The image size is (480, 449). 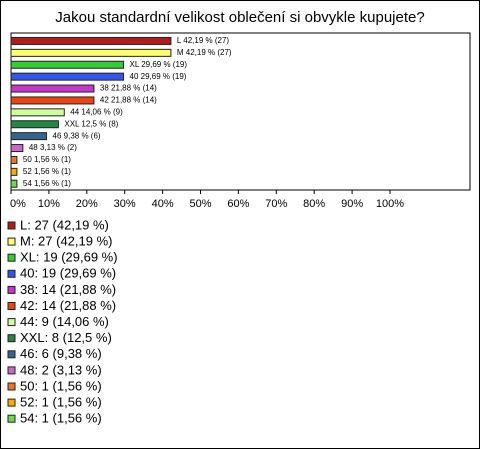 I want to click on bar-label: 52 1,56 % (1), so click(x=47, y=171).